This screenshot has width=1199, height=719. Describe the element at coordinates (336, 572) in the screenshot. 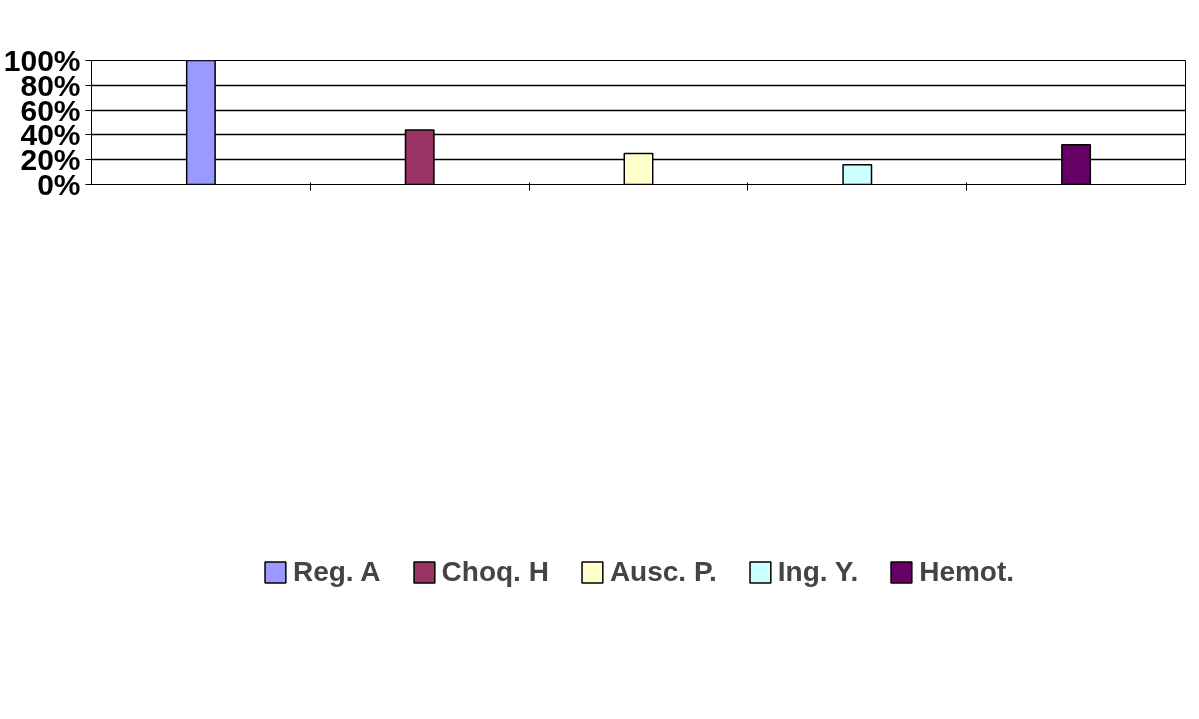

I see `legend-label: Reg. A` at that location.